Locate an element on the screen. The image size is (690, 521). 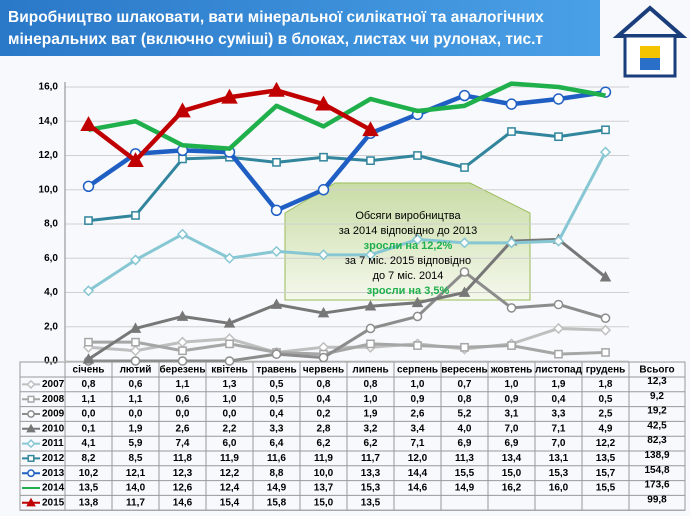
legend-entry: 2008 is located at coordinates (43, 399).